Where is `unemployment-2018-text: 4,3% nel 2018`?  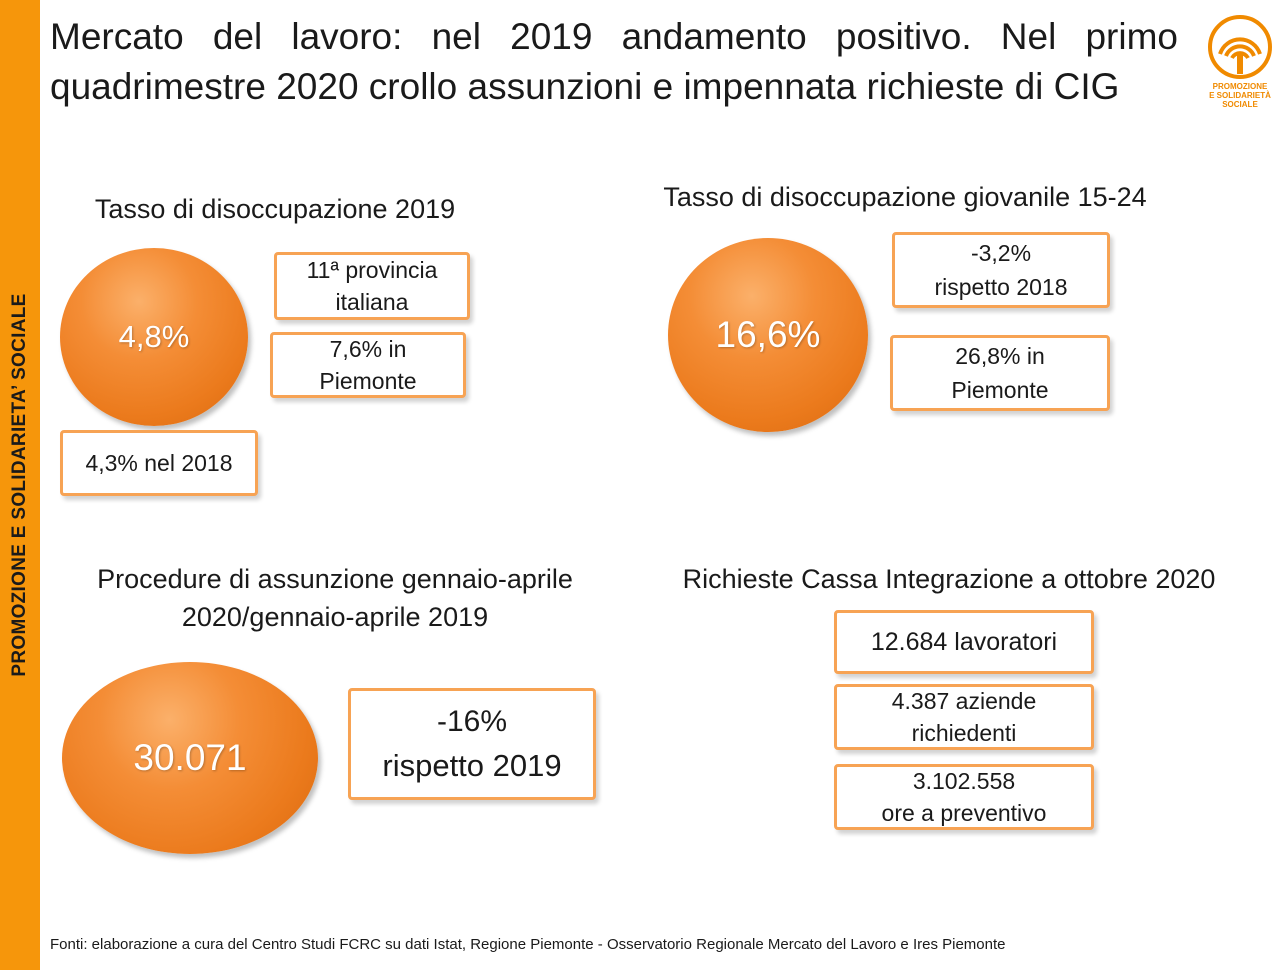 unemployment-2018-text: 4,3% nel 2018 is located at coordinates (159, 462).